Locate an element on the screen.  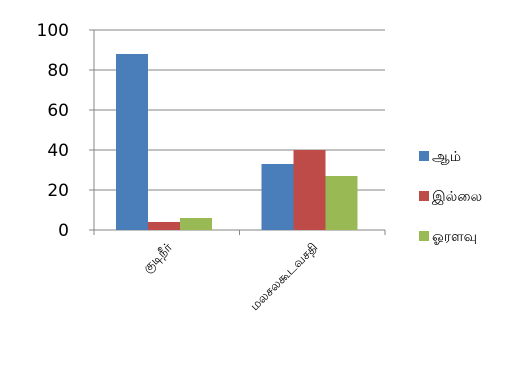
y-tick-label: 100 is located at coordinates (53, 31).